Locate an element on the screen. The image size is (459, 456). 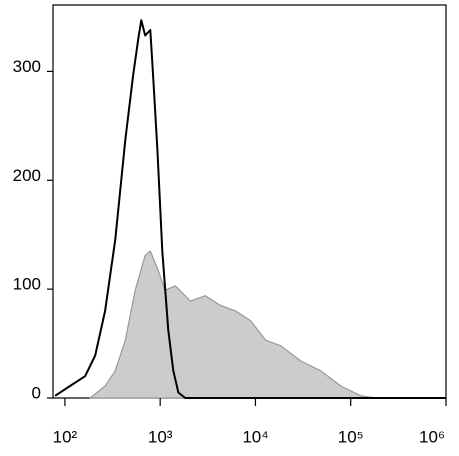
x-tick-label: 10⁴ is located at coordinates (255, 436).